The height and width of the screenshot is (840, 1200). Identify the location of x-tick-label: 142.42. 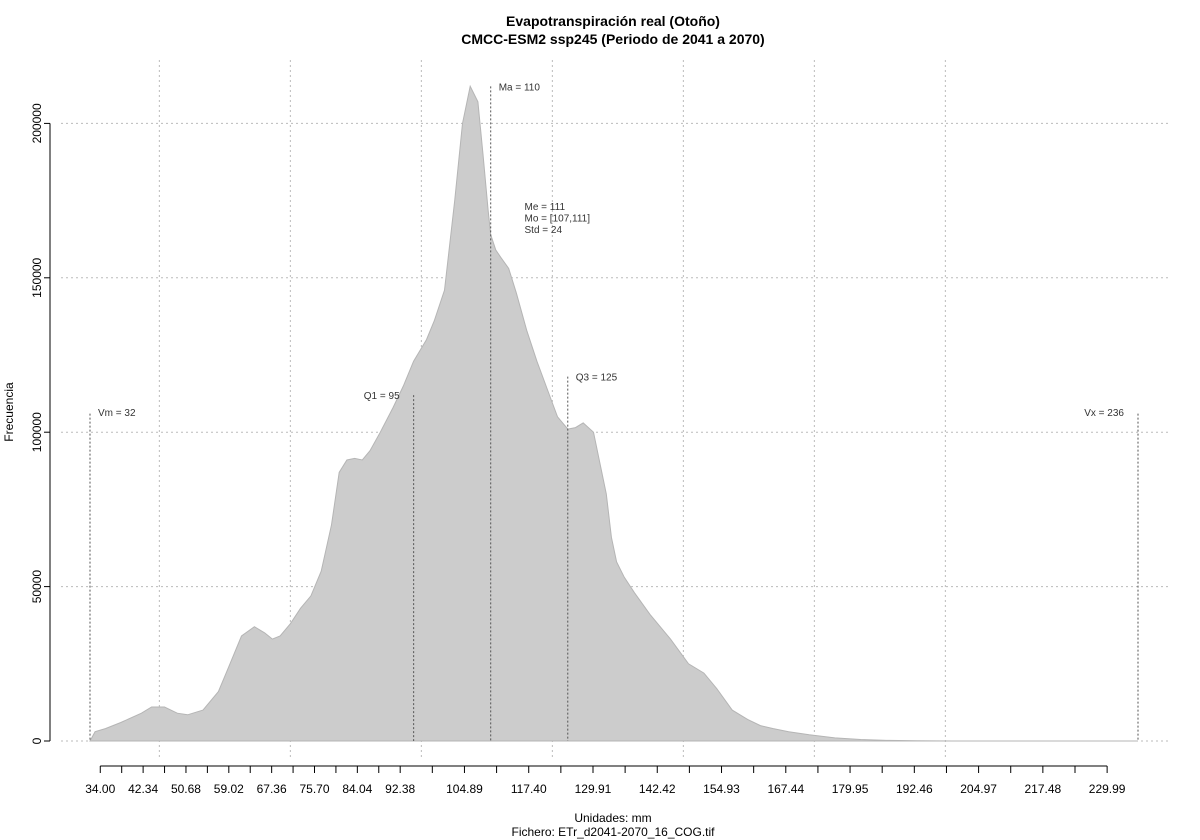
(657, 789).